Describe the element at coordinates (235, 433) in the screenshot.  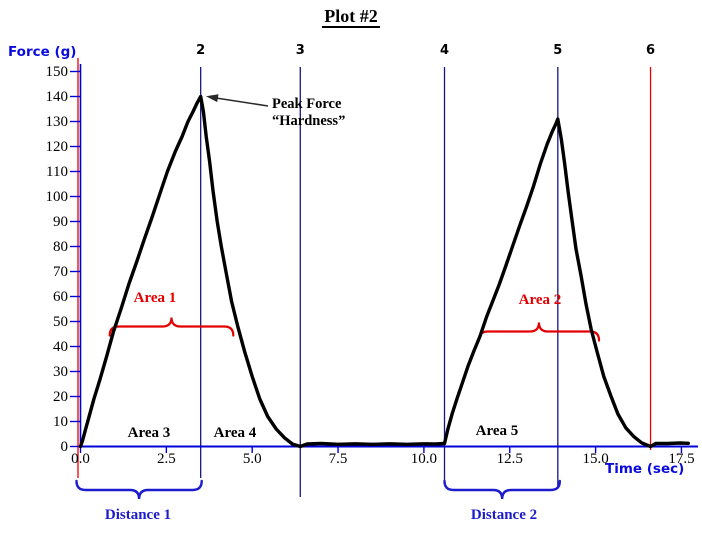
I see `area4-label: Area 4` at that location.